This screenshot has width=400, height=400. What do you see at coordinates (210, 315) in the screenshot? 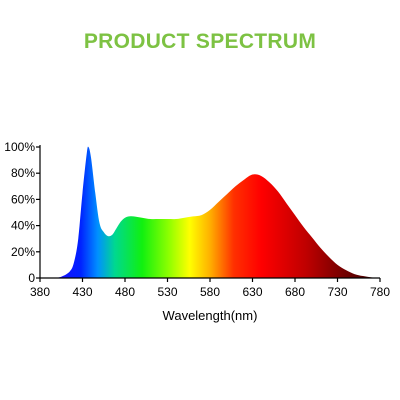
I see `x-axis-label: Wavelength(nm)` at bounding box center [210, 315].